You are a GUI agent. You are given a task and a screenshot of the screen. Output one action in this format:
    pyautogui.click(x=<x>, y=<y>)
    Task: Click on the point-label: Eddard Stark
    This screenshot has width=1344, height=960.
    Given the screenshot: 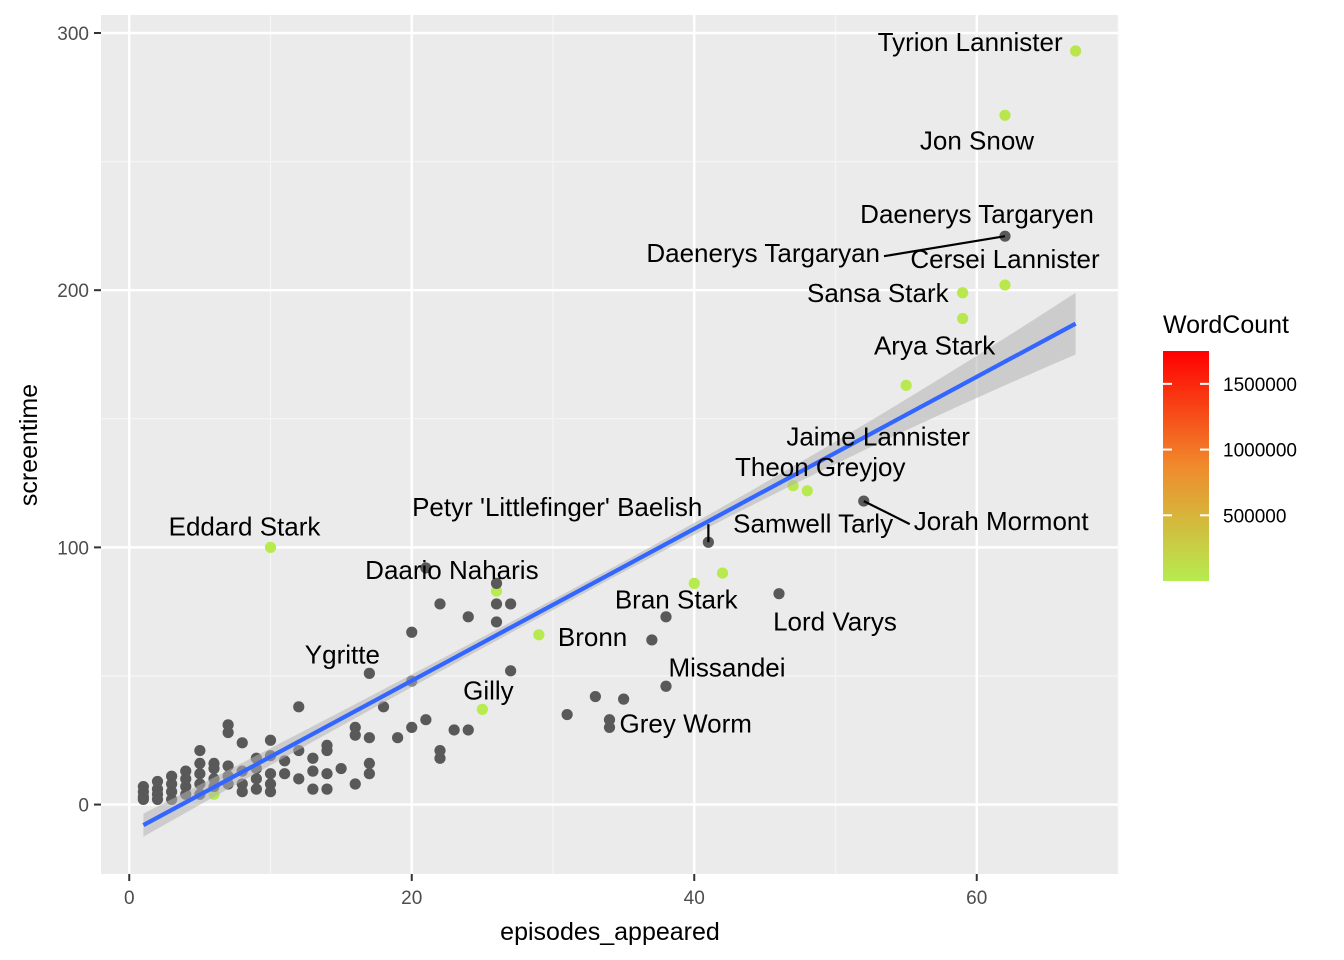 What is the action you would take?
    pyautogui.click(x=245, y=526)
    